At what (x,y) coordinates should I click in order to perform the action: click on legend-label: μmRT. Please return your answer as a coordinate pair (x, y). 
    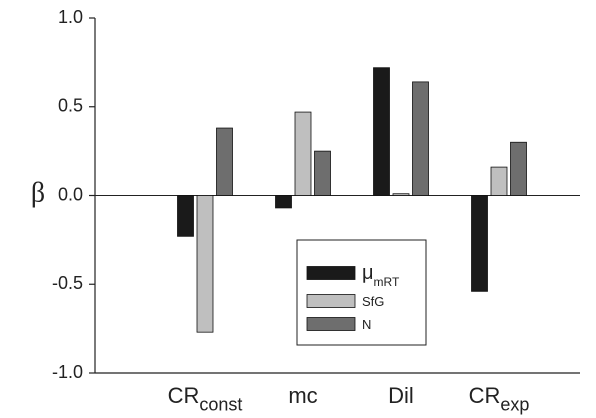
    Looking at the image, I should click on (381, 275).